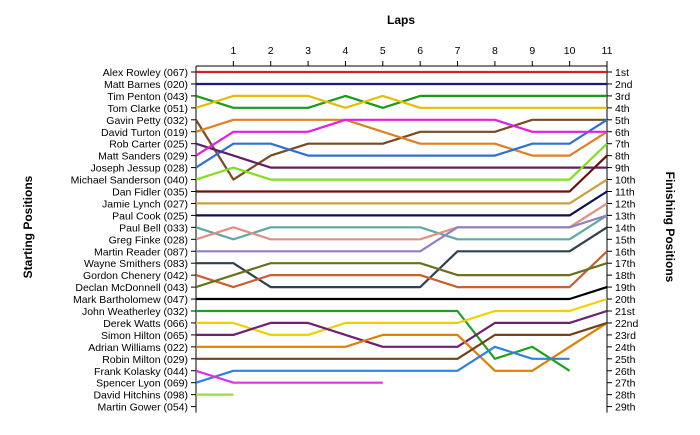 The width and height of the screenshot is (700, 435). Describe the element at coordinates (532, 51) in the screenshot. I see `lap-tick-label: 9` at that location.